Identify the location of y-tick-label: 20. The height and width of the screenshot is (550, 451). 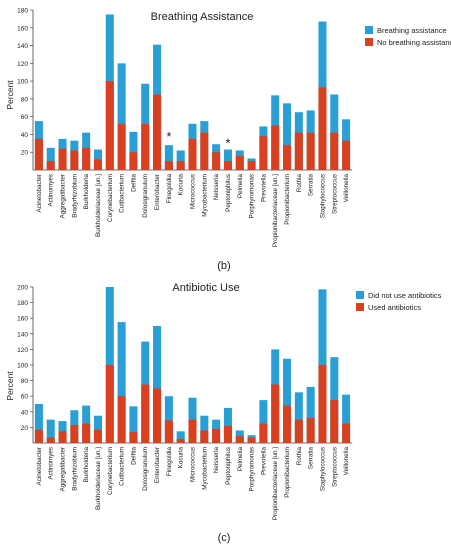
(25, 153).